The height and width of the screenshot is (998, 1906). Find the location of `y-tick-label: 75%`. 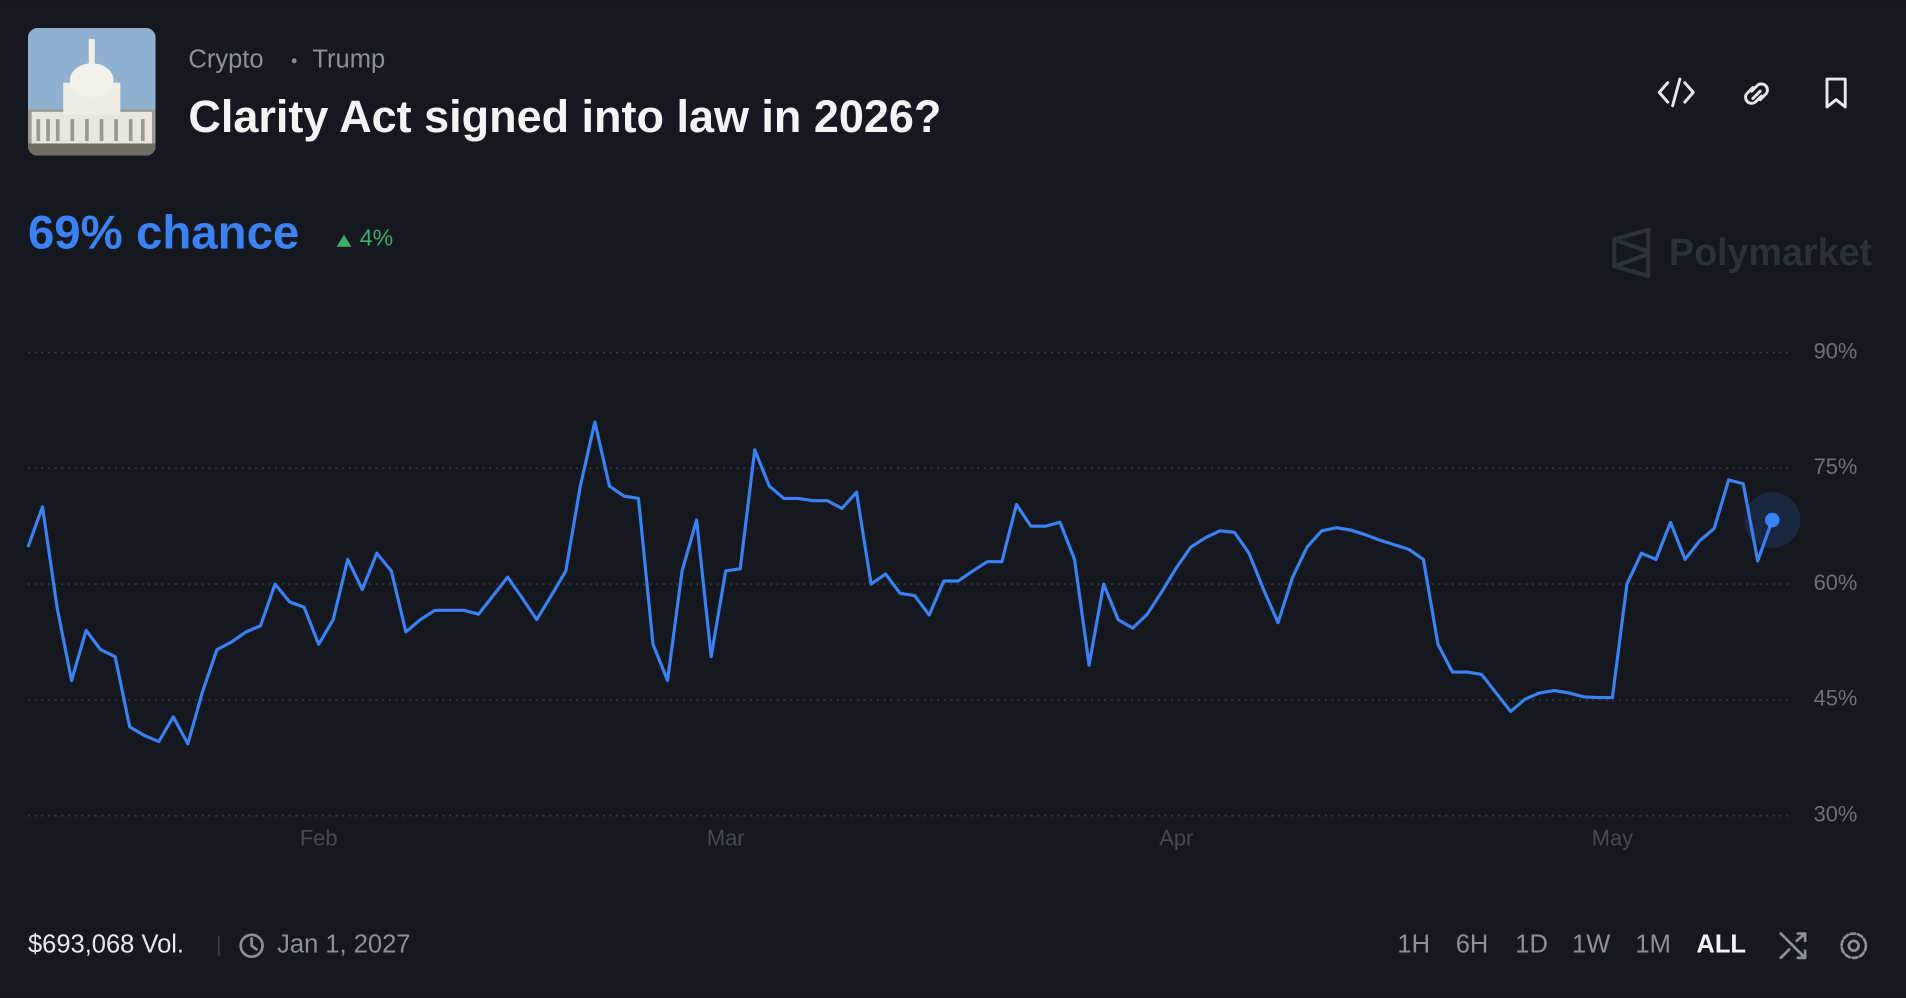

y-tick-label: 75% is located at coordinates (1836, 466).